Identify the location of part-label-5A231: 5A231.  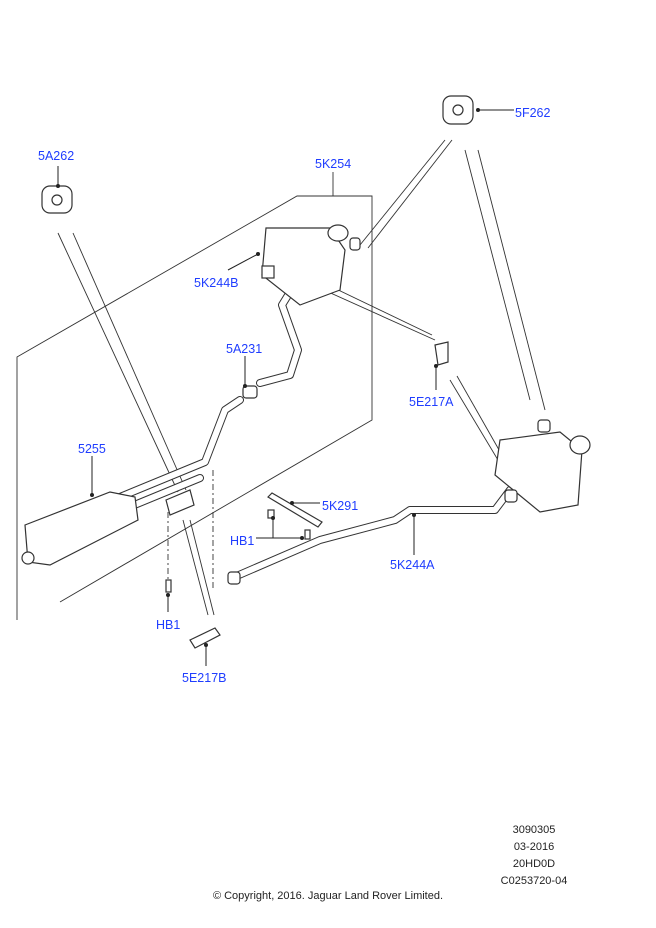
(244, 349).